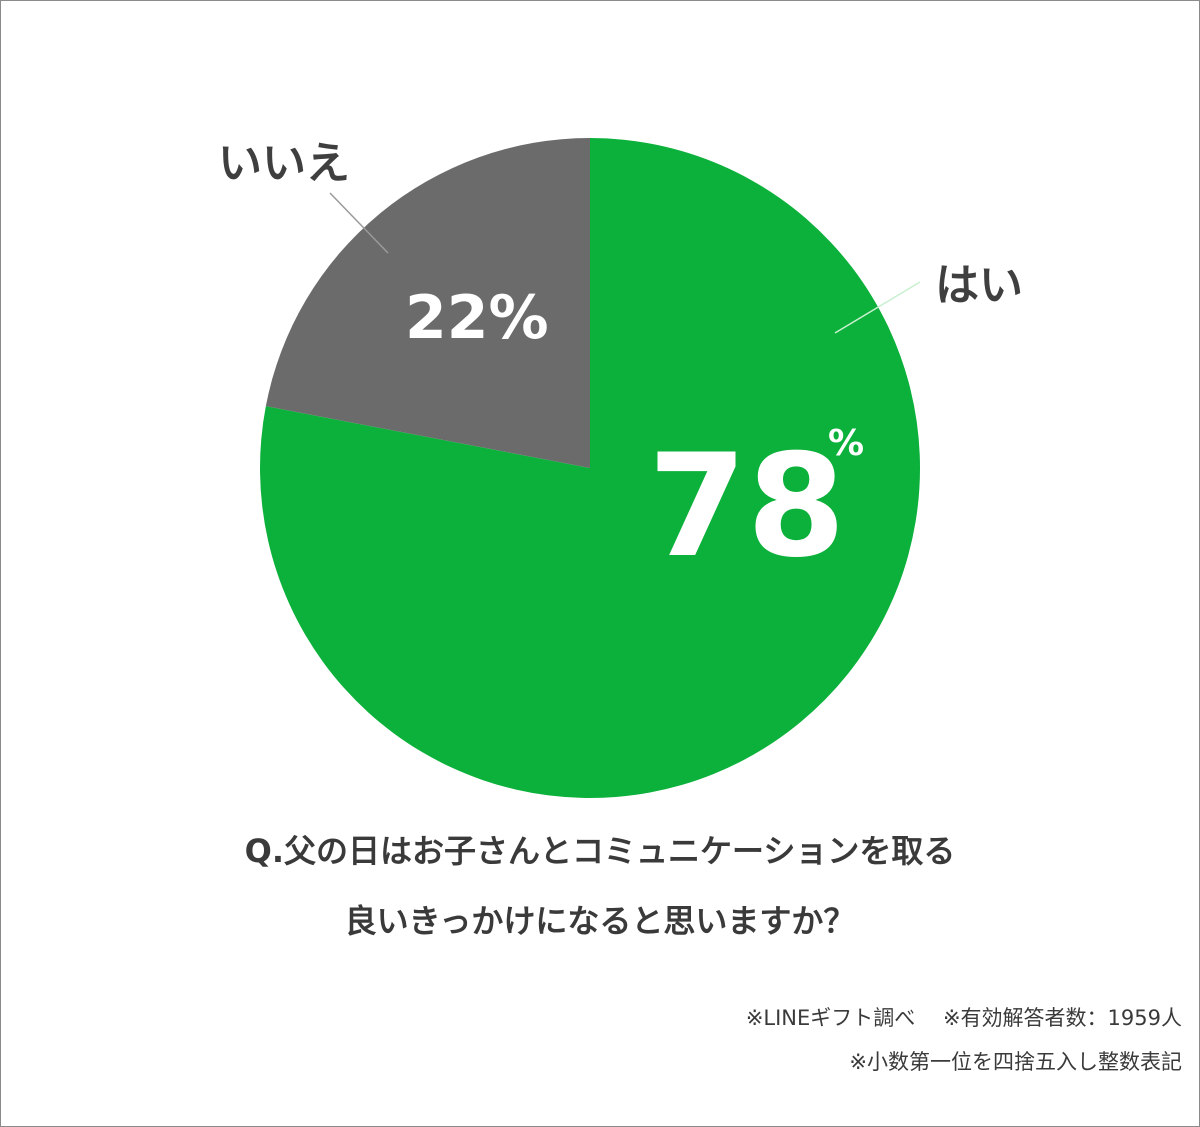  I want to click on slice-value-no: 22%, so click(477, 318).